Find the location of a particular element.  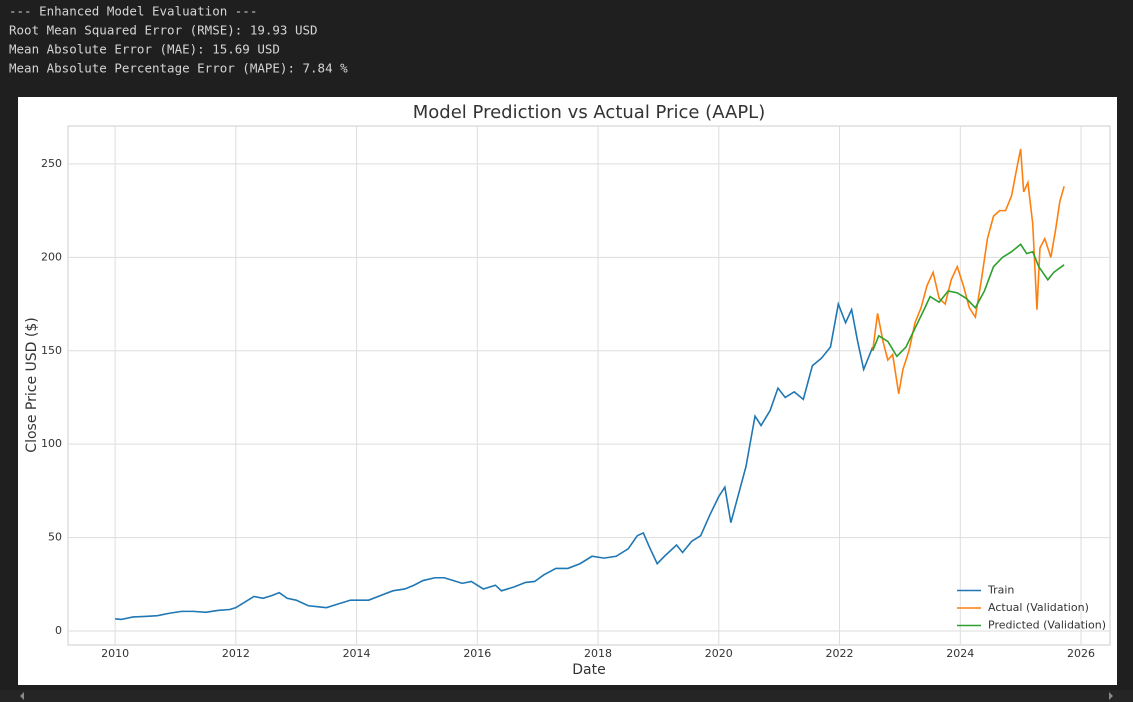

y-tick-label: 0 is located at coordinates (58, 630).